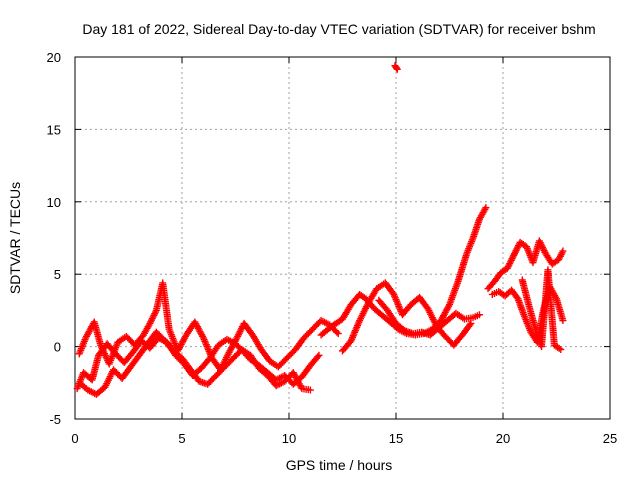 This screenshot has width=640, height=480. Describe the element at coordinates (54, 129) in the screenshot. I see `y-tick-label: 15` at that location.